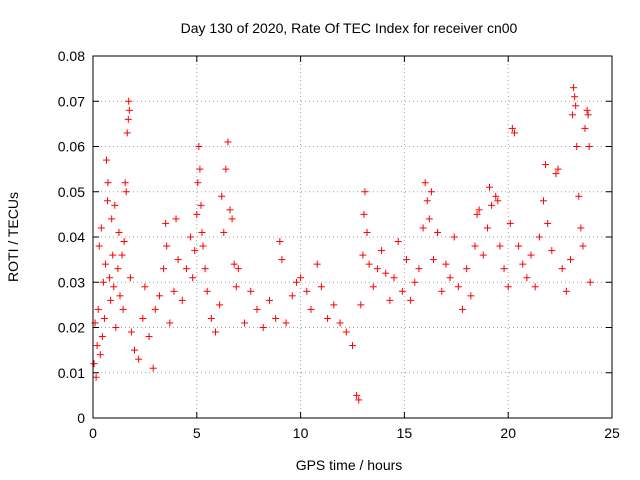 The height and width of the screenshot is (480, 640). What do you see at coordinates (71, 237) in the screenshot?
I see `y-tick-label: 0.04` at bounding box center [71, 237].